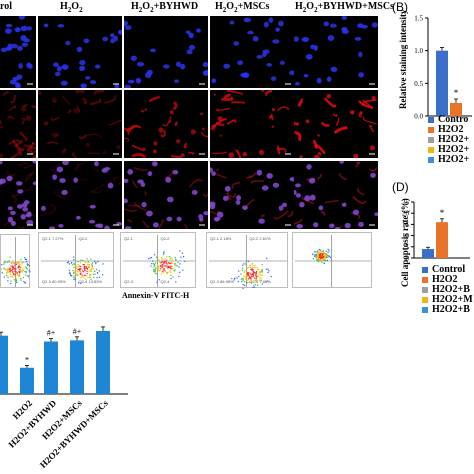 The width and height of the screenshot is (474, 474). Describe the element at coordinates (453, 119) in the screenshot. I see `panel-b-legend-label: Contro` at that location.